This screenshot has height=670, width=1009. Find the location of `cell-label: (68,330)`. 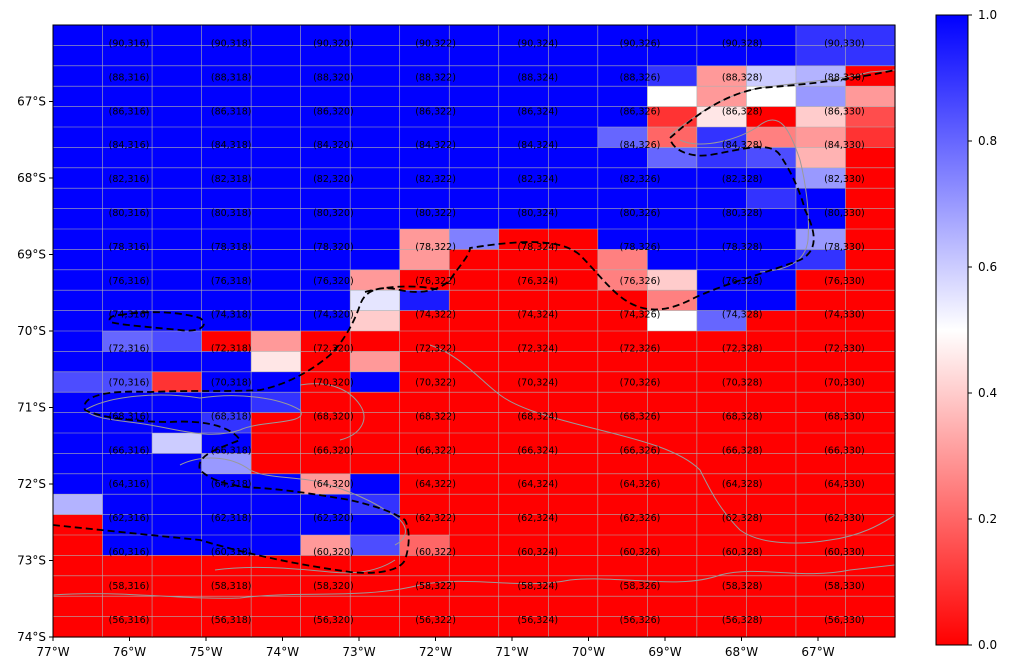

cell-label: (68,330) is located at coordinates (844, 416).